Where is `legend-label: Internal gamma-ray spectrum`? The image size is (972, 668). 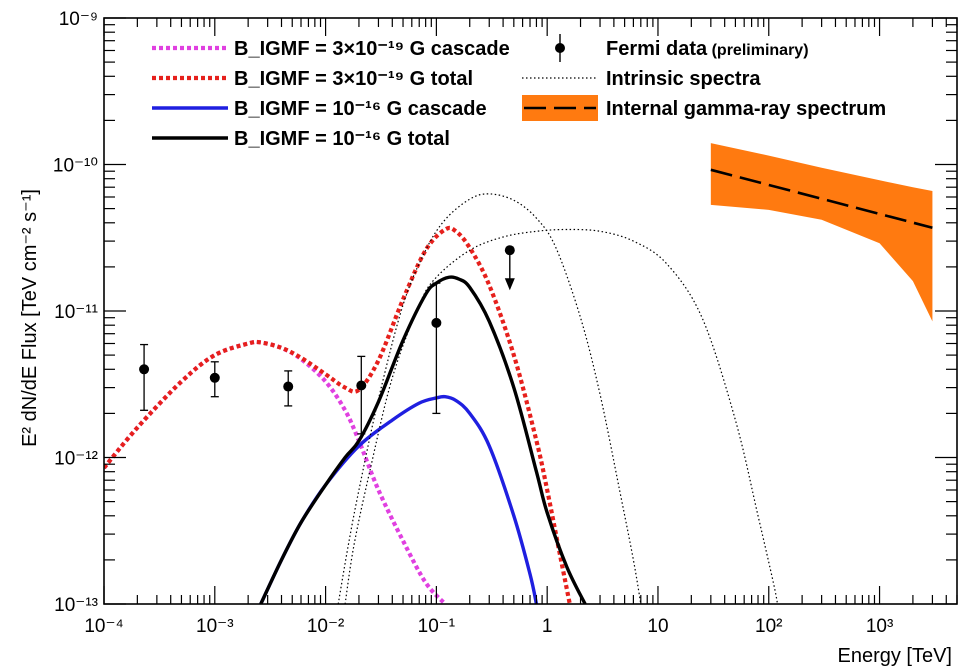
legend-label: Internal gamma-ray spectrum is located at coordinates (746, 109).